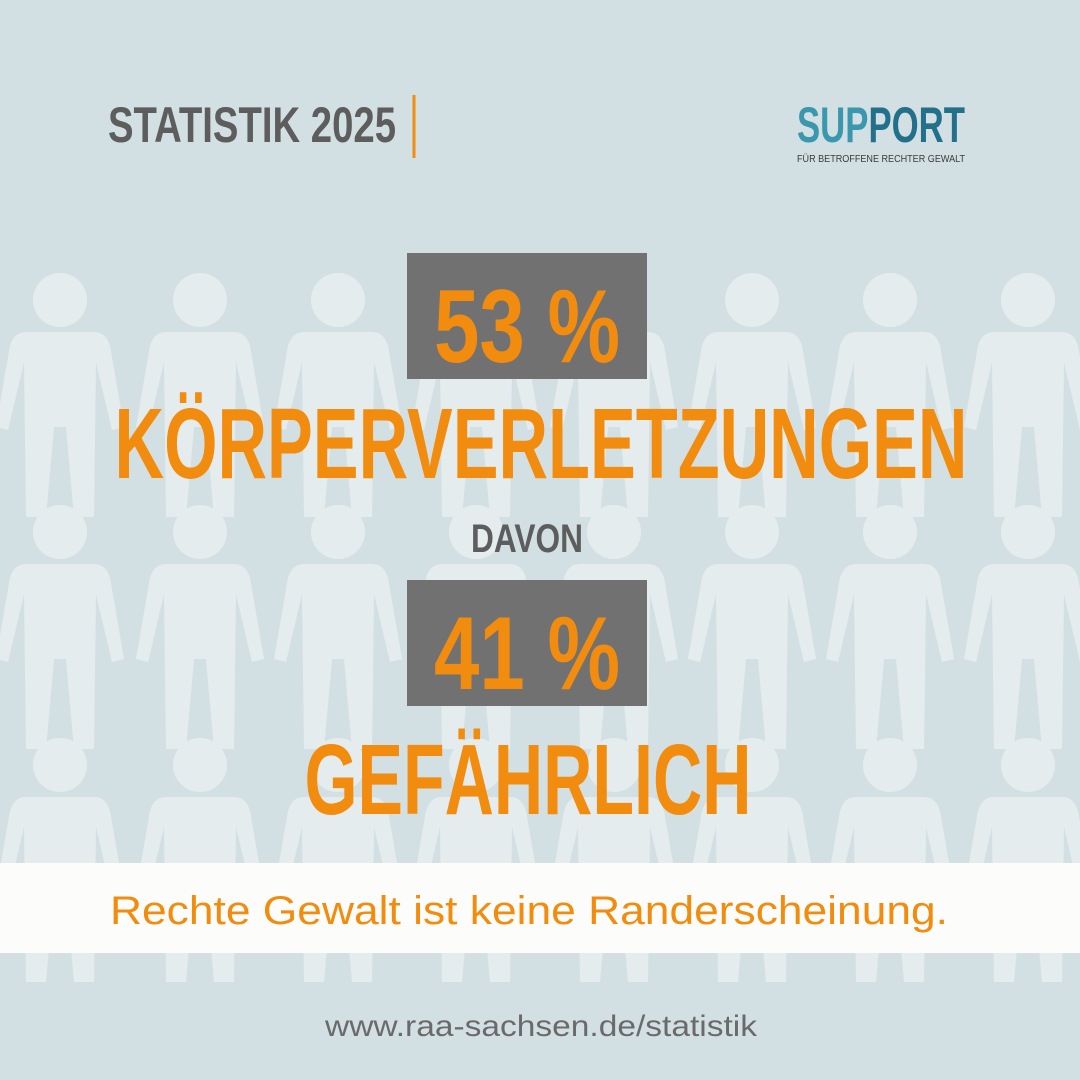 The width and height of the screenshot is (1080, 1080). Describe the element at coordinates (528, 780) in the screenshot. I see `stat-label: GEFÄHRLICH` at that location.